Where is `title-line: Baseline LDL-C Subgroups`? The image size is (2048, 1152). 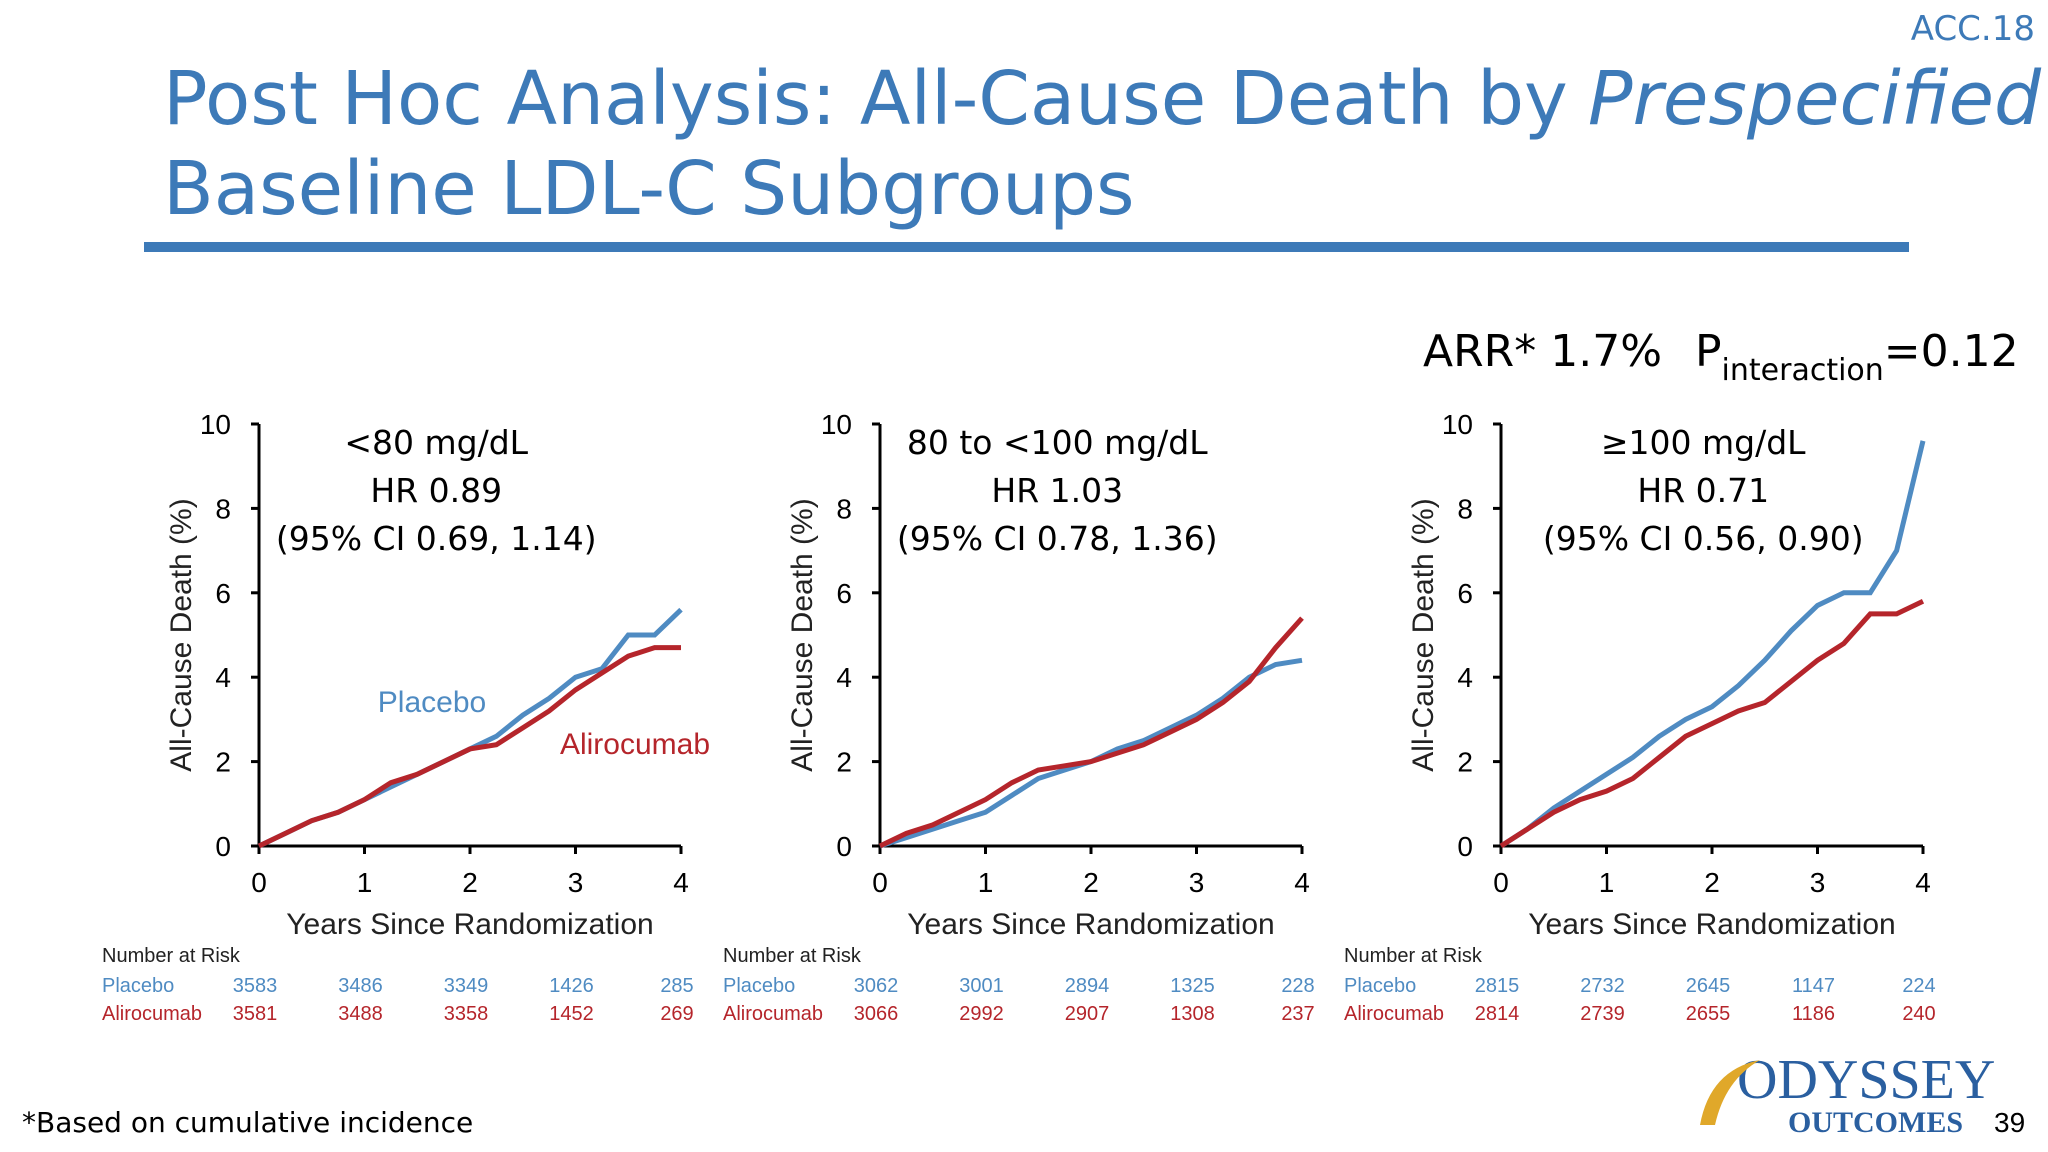
title-line: Baseline LDL-C Subgroups is located at coordinates (649, 189).